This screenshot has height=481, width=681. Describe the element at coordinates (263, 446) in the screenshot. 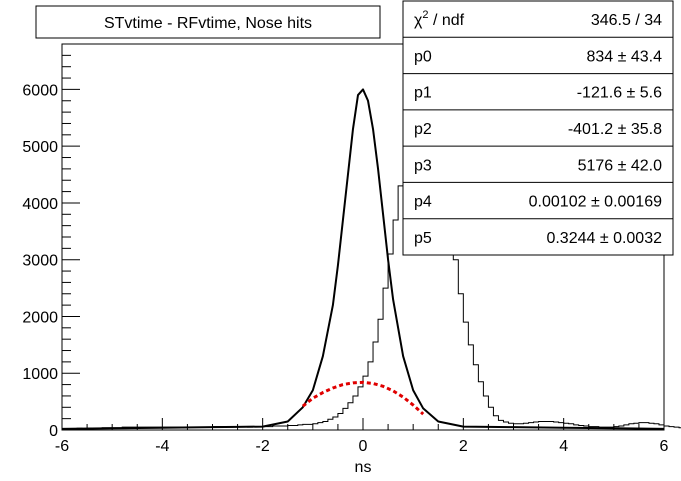

I see `x-tick-label: -2` at that location.